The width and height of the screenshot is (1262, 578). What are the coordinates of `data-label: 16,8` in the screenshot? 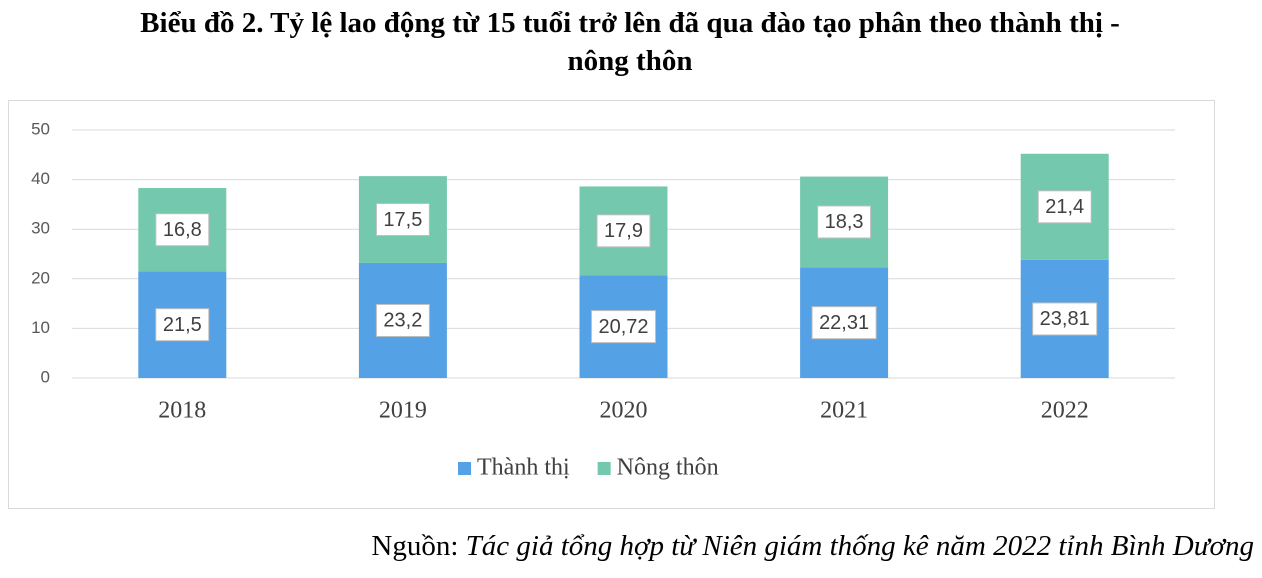 It's located at (182, 230).